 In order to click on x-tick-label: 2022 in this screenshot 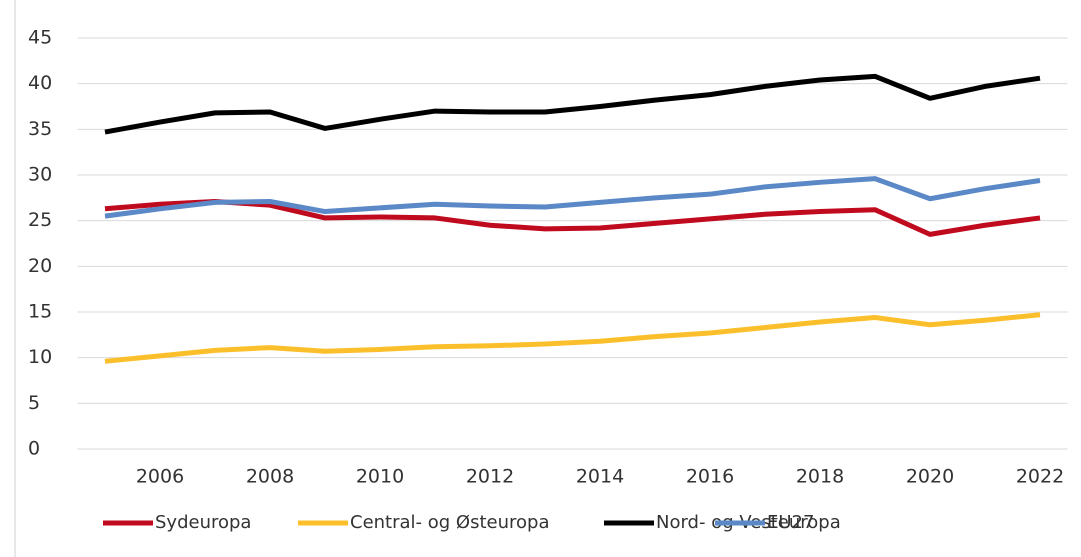, I will do `click(1040, 477)`.